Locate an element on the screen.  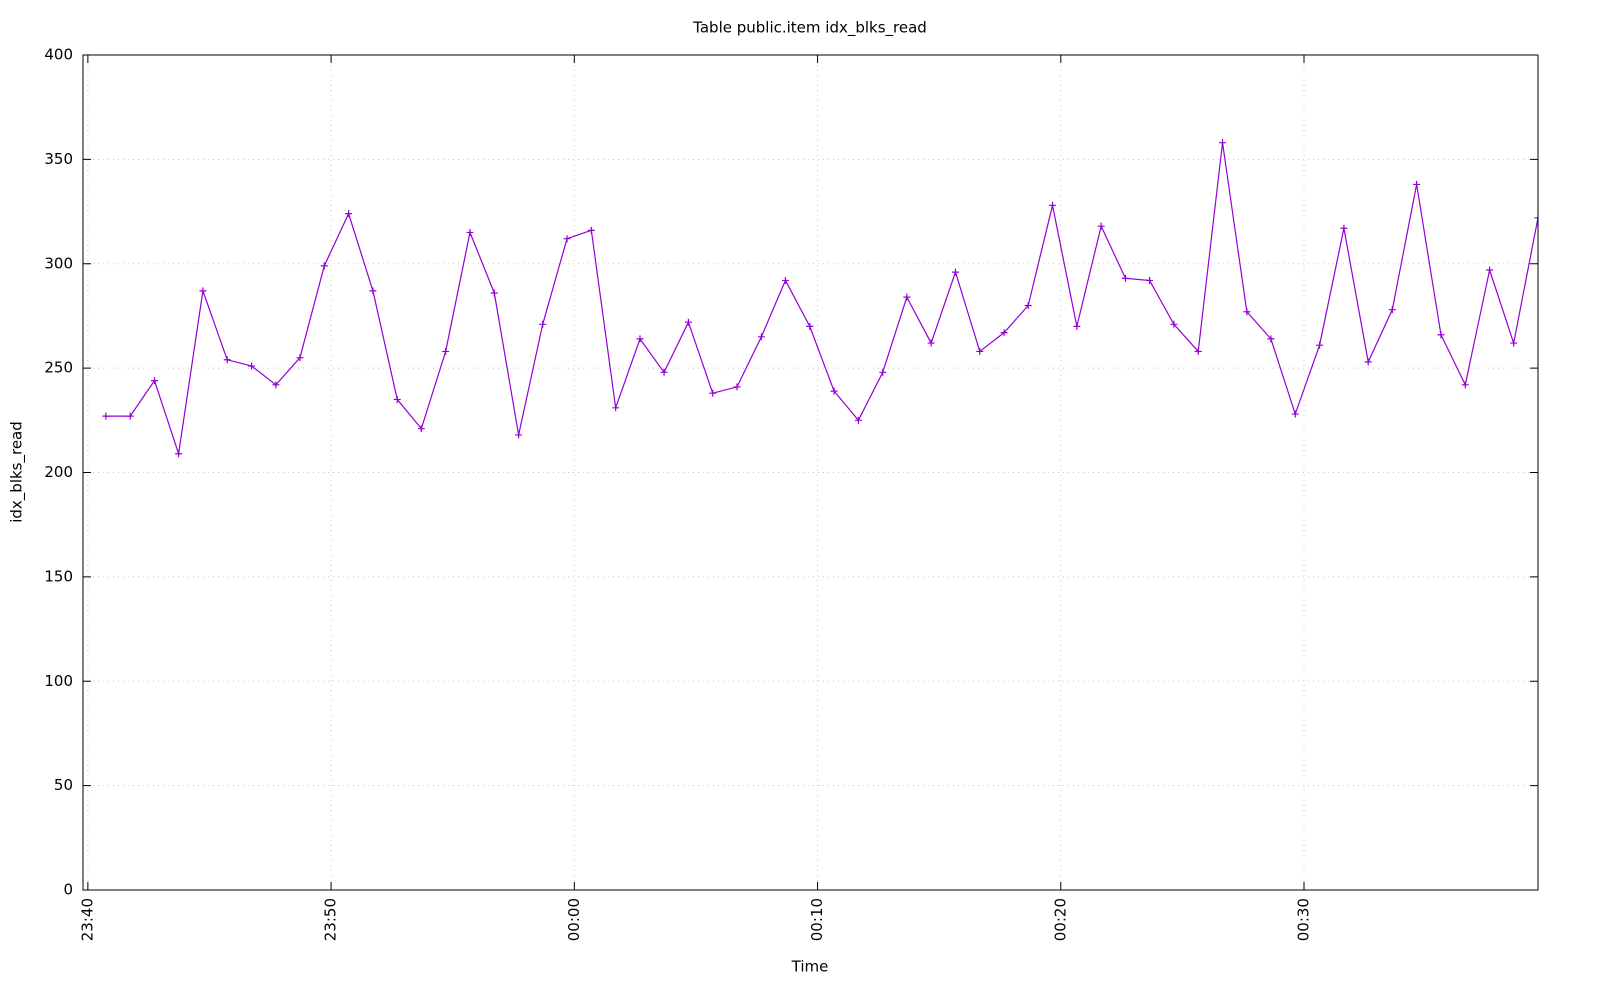
chart-title: Table public.item idx_blks_read is located at coordinates (809, 28).